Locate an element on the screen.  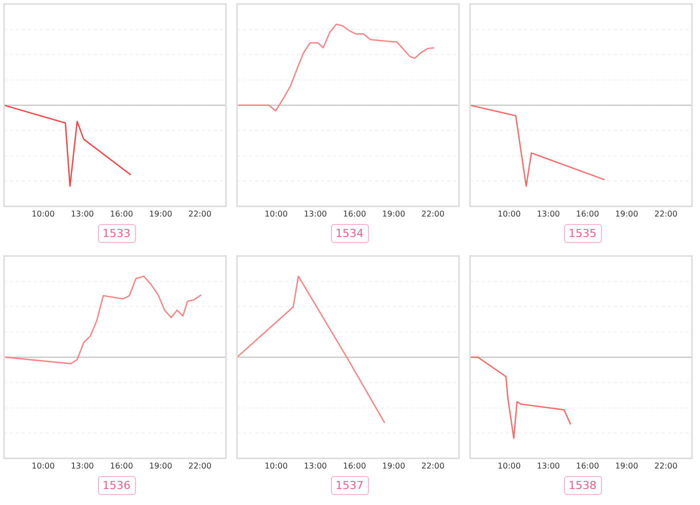
text: 1534 is located at coordinates (349, 233).